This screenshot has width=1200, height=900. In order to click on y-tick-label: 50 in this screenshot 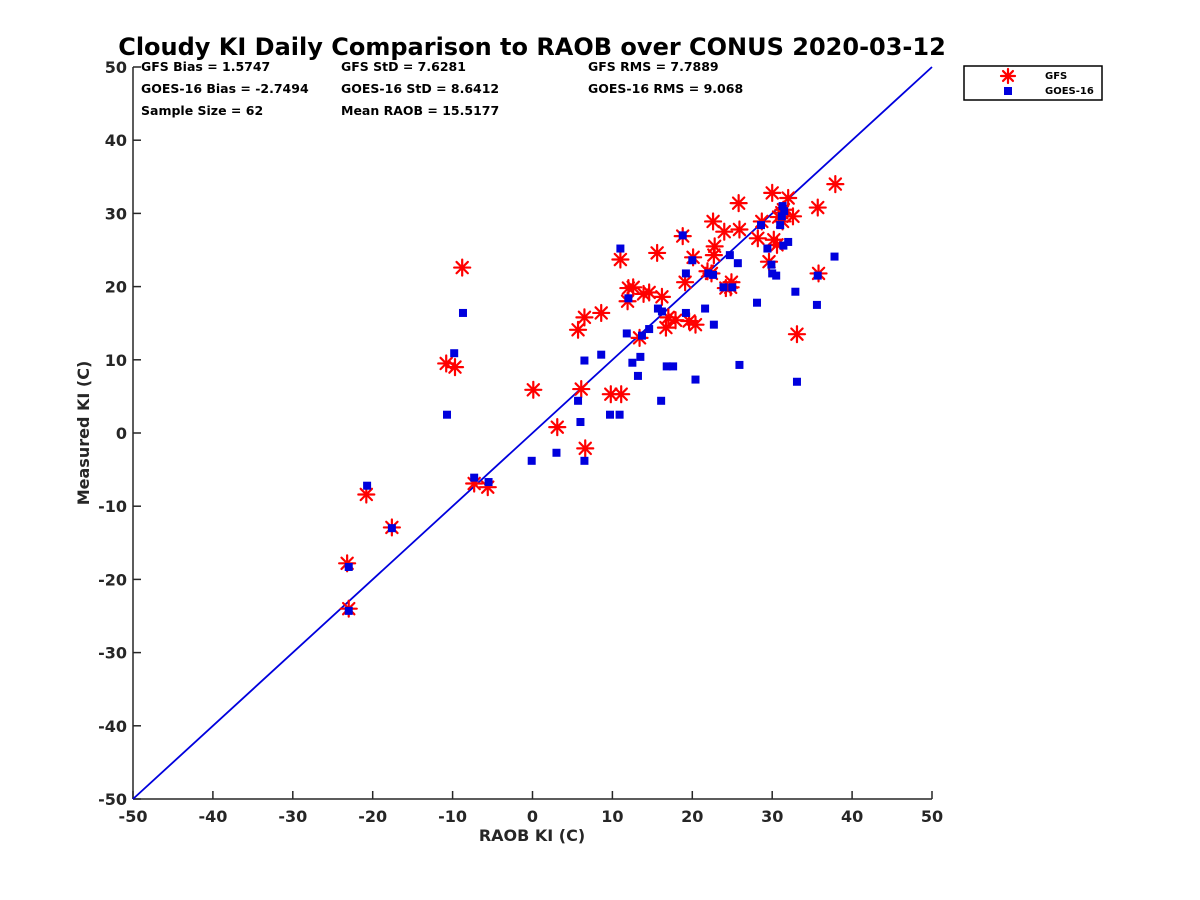, I will do `click(116, 67)`.